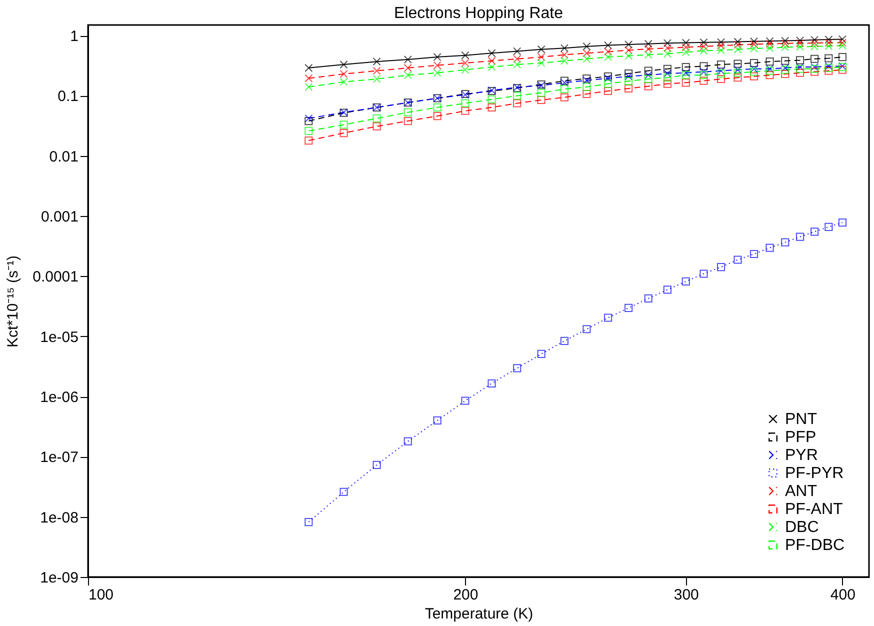 The height and width of the screenshot is (626, 874). I want to click on y-tick-label: 0.1, so click(68, 97).